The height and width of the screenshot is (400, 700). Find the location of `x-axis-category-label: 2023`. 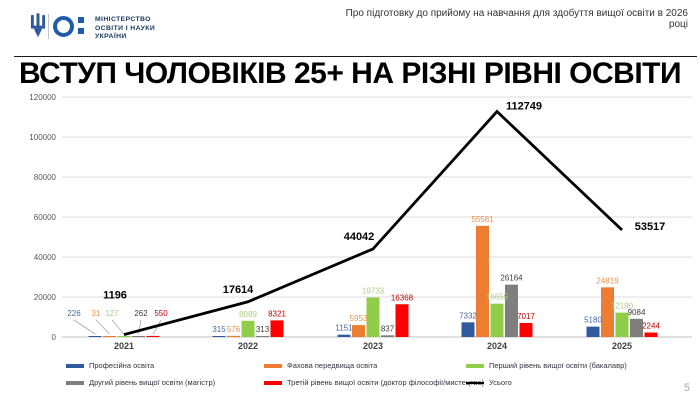

x-axis-category-label: 2023 is located at coordinates (373, 346).